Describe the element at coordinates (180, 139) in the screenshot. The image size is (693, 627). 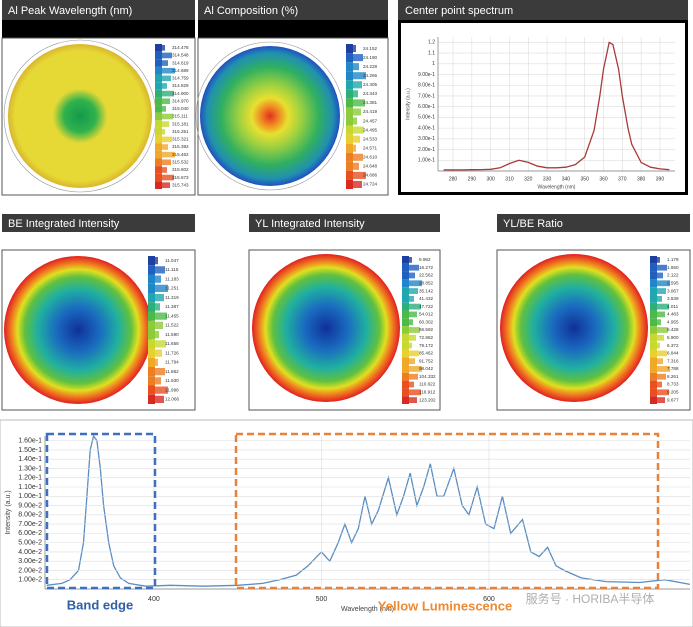
I see `colorbar-label: 315.321` at that location.